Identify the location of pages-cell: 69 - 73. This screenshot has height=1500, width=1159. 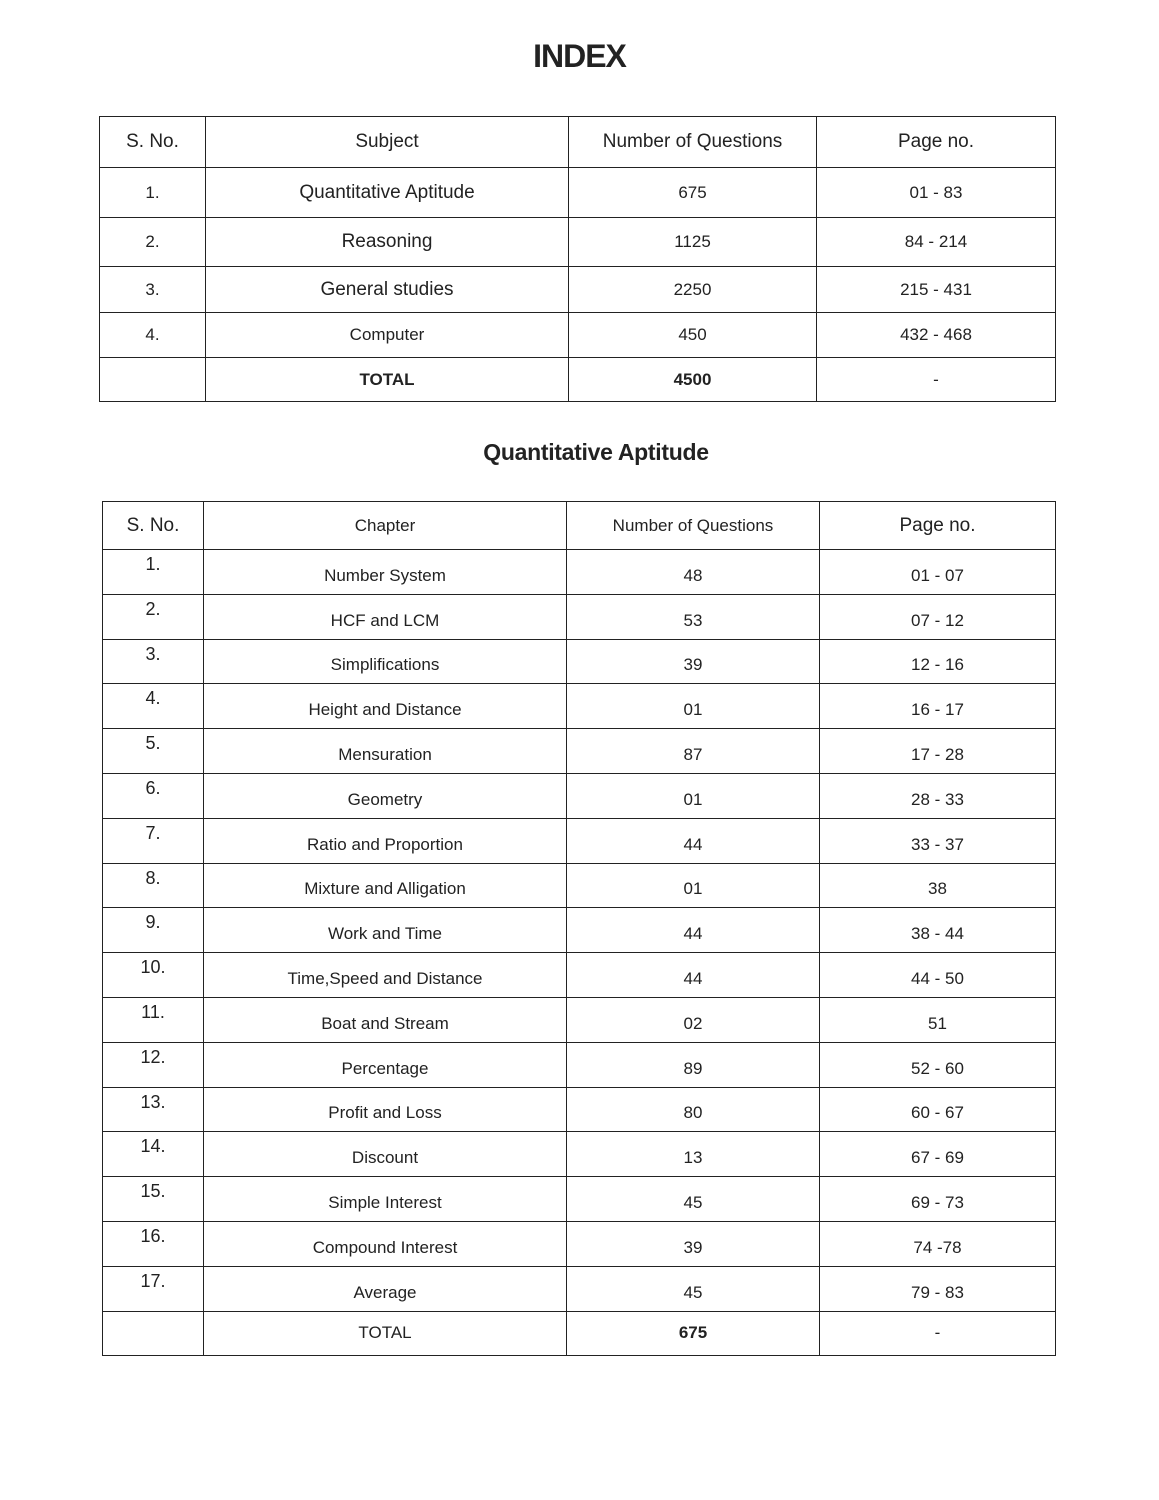
(937, 1199).